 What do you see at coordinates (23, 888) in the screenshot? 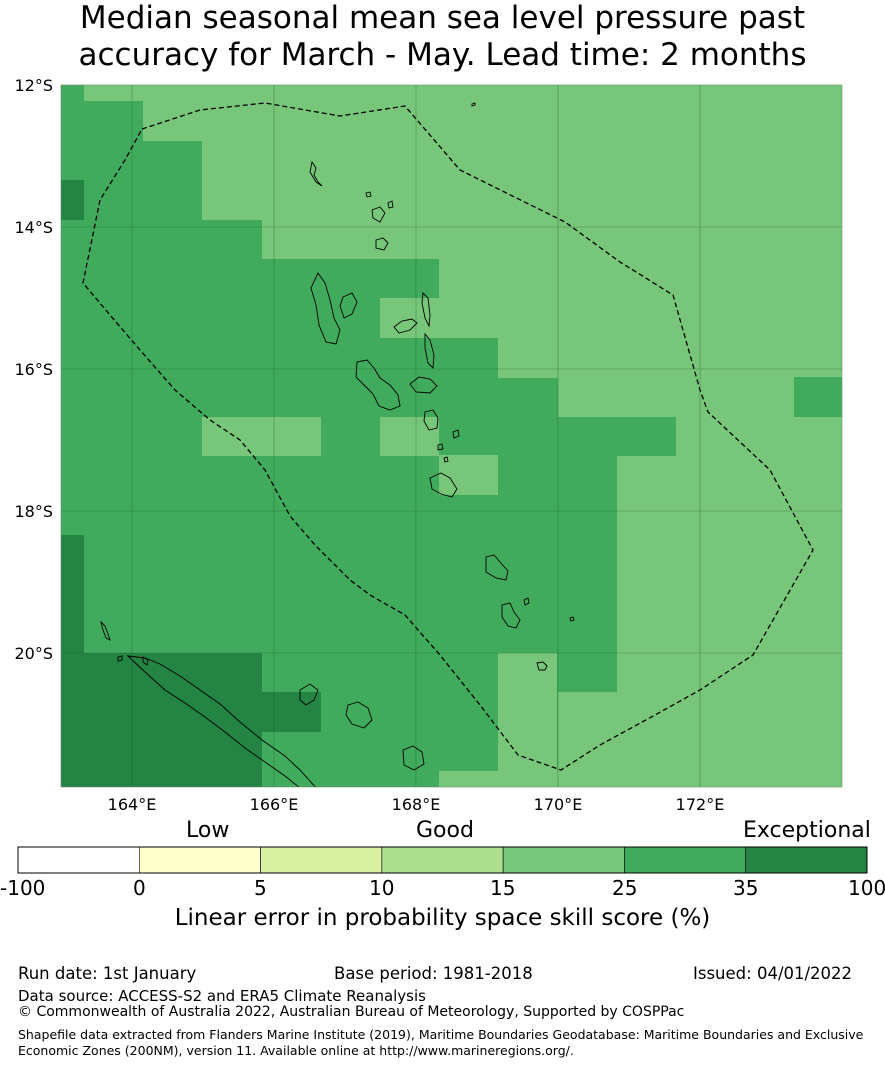
I see `colorbar-tick: -100` at bounding box center [23, 888].